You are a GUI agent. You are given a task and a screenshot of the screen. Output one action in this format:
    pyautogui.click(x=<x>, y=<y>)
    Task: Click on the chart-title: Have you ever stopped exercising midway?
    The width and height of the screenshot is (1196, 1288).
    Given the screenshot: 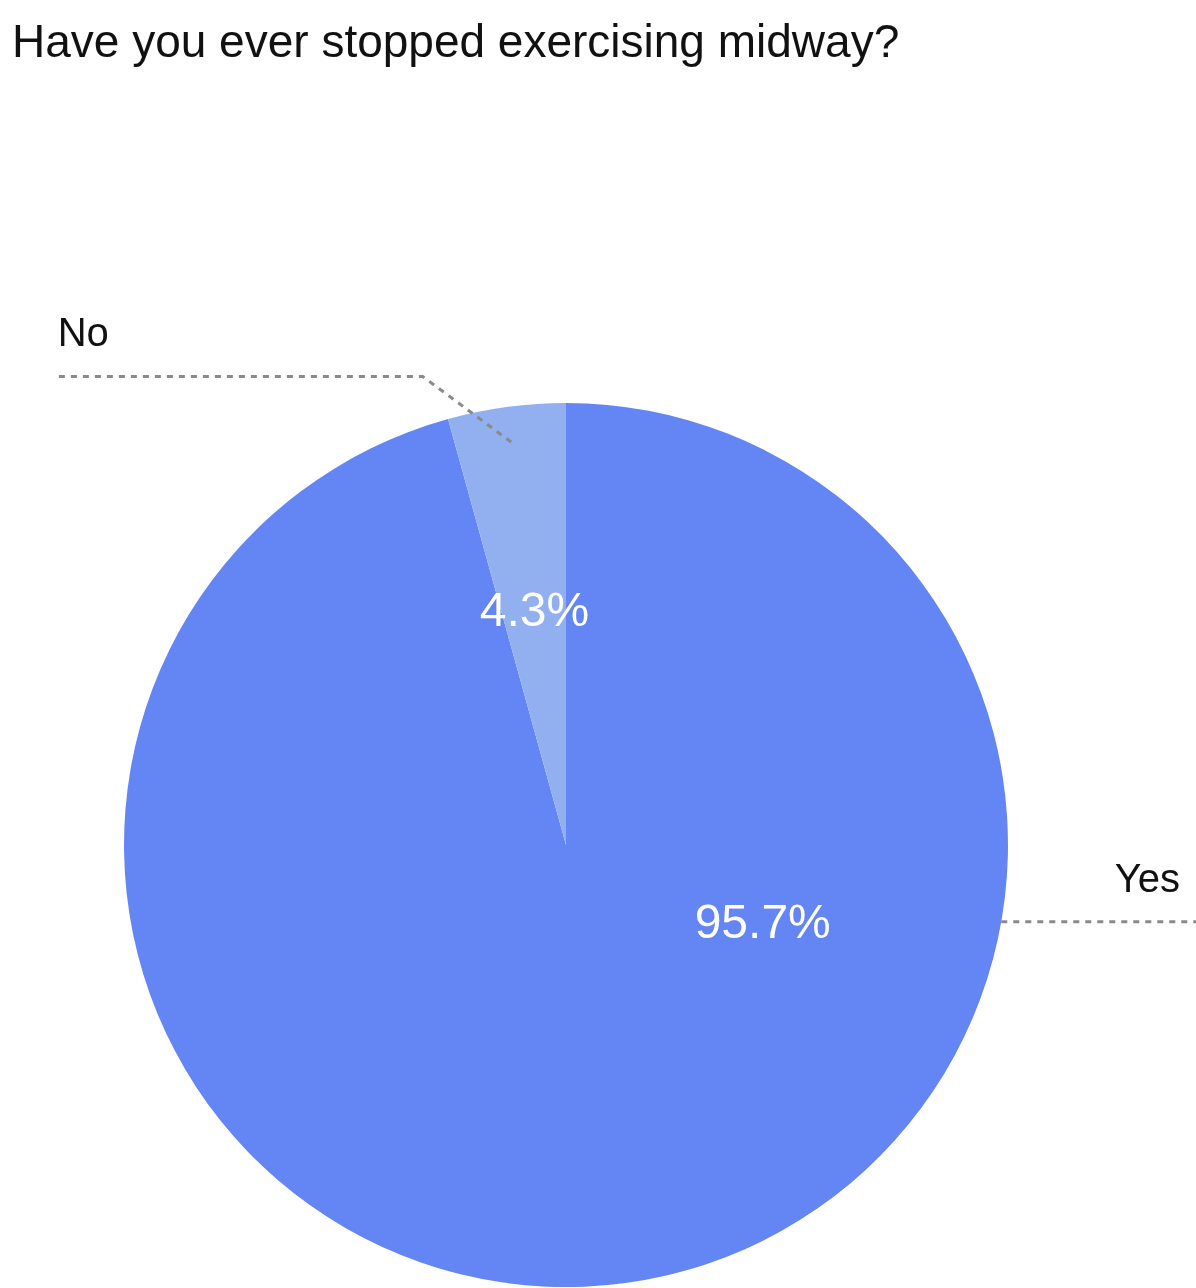 What is the action you would take?
    pyautogui.click(x=456, y=41)
    